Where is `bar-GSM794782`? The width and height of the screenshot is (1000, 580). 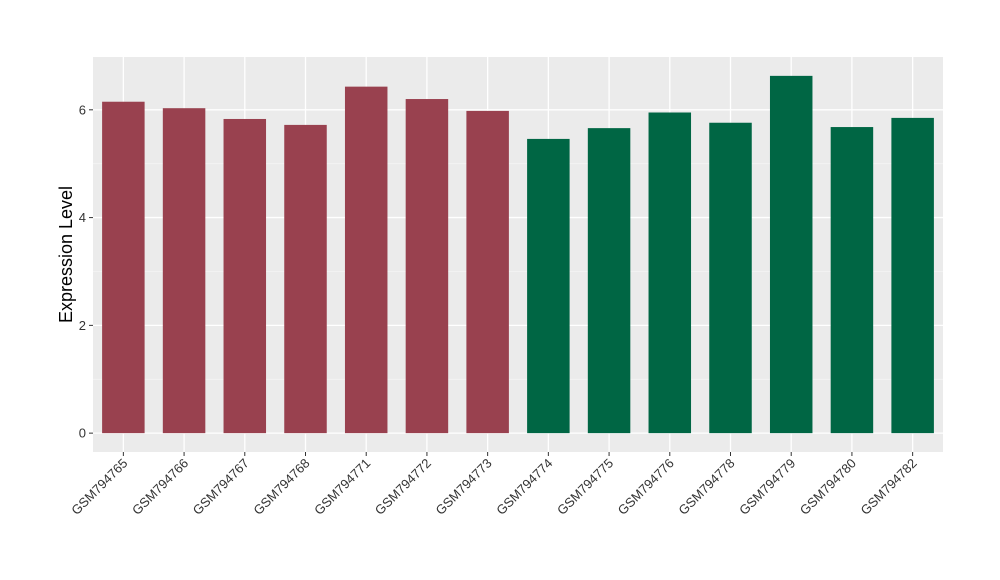 bar-GSM794782 is located at coordinates (912, 275).